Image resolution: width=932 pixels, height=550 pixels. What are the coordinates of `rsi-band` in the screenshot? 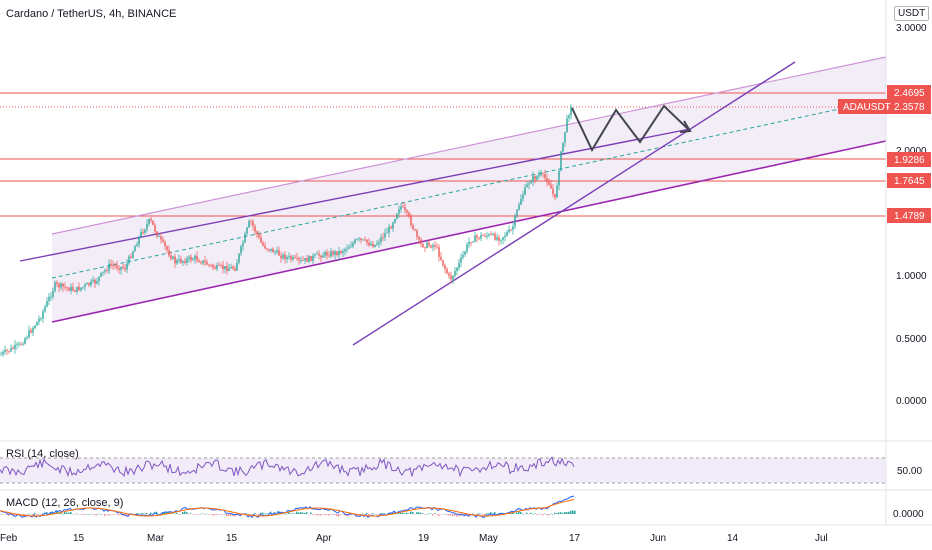 It's located at (443, 470).